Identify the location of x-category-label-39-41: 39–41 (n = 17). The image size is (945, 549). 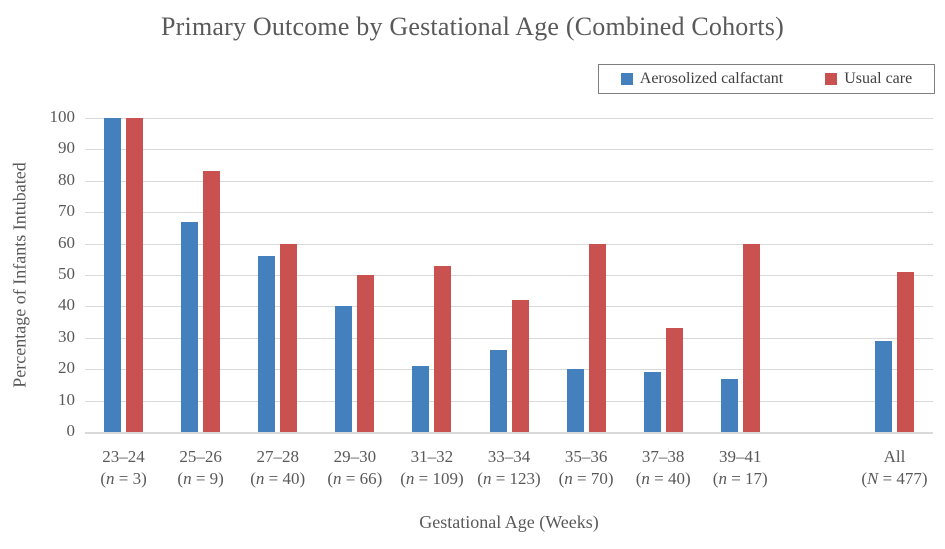
(740, 468).